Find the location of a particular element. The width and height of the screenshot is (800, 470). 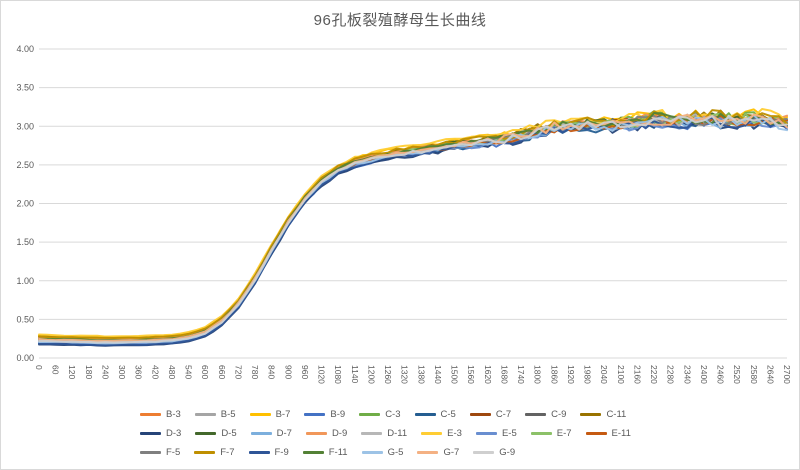

x-tick-label: 1860 is located at coordinates (554, 374).